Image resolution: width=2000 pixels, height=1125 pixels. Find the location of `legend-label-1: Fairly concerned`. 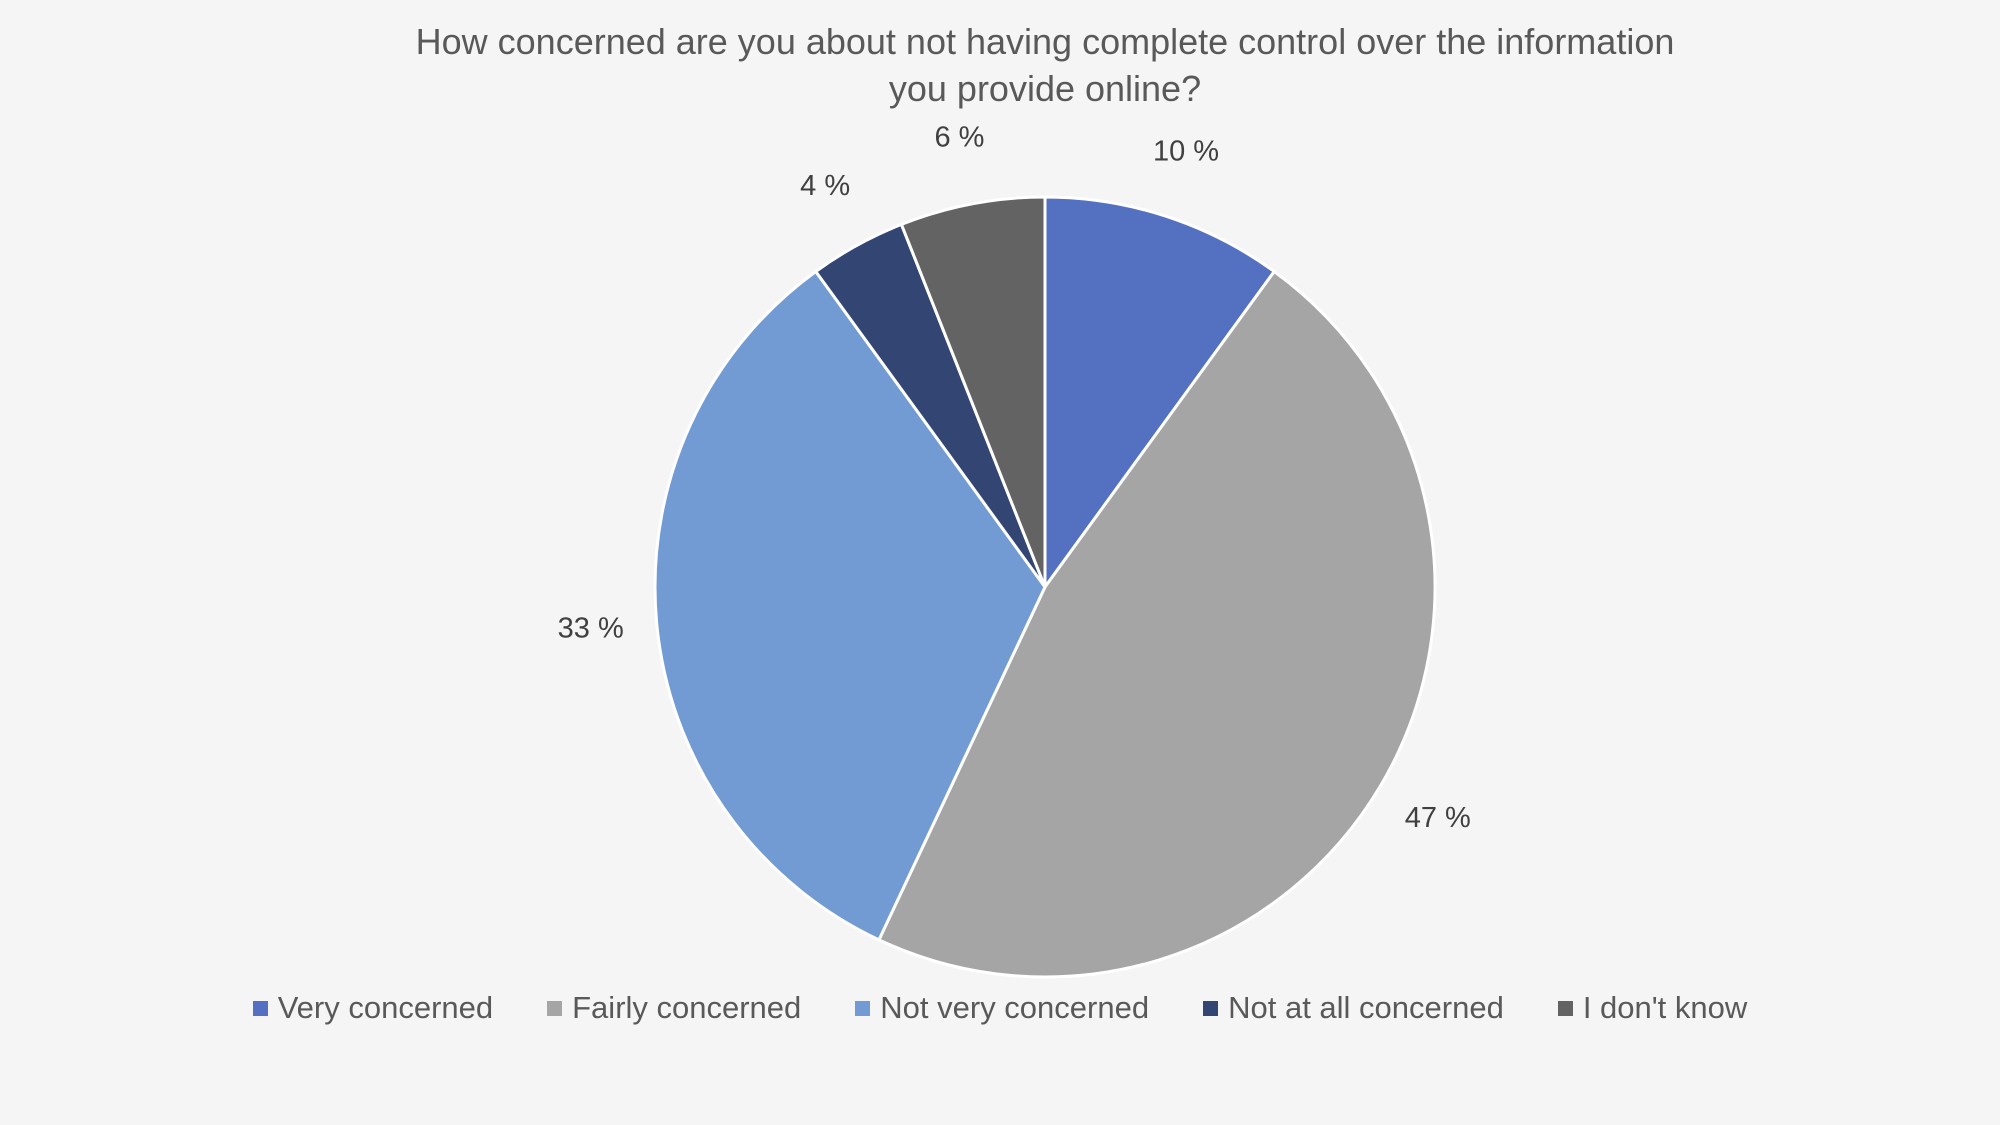

legend-label-1: Fairly concerned is located at coordinates (687, 1007).